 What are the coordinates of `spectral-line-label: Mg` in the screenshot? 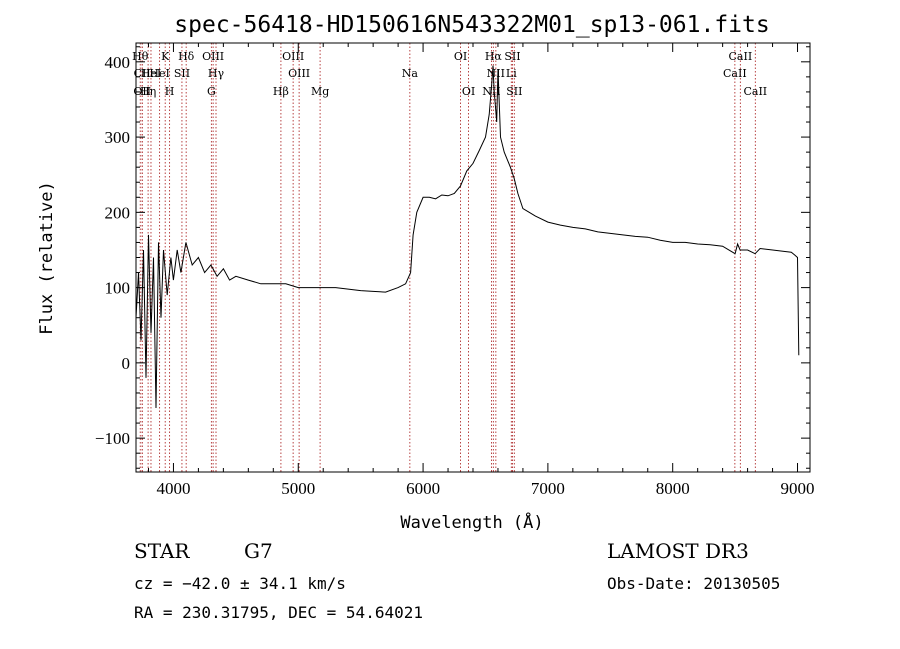 It's located at (320, 91).